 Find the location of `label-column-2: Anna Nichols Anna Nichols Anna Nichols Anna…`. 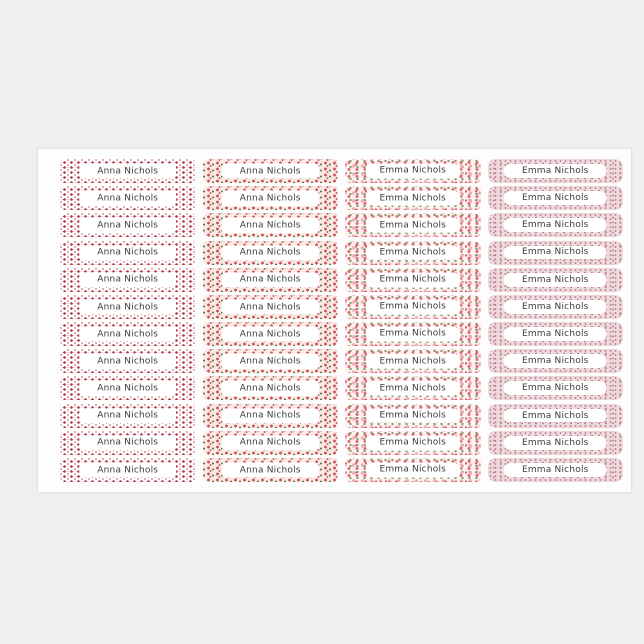

label-column-2: Anna Nichols Anna Nichols Anna Nichols Anna… is located at coordinates (270, 320).